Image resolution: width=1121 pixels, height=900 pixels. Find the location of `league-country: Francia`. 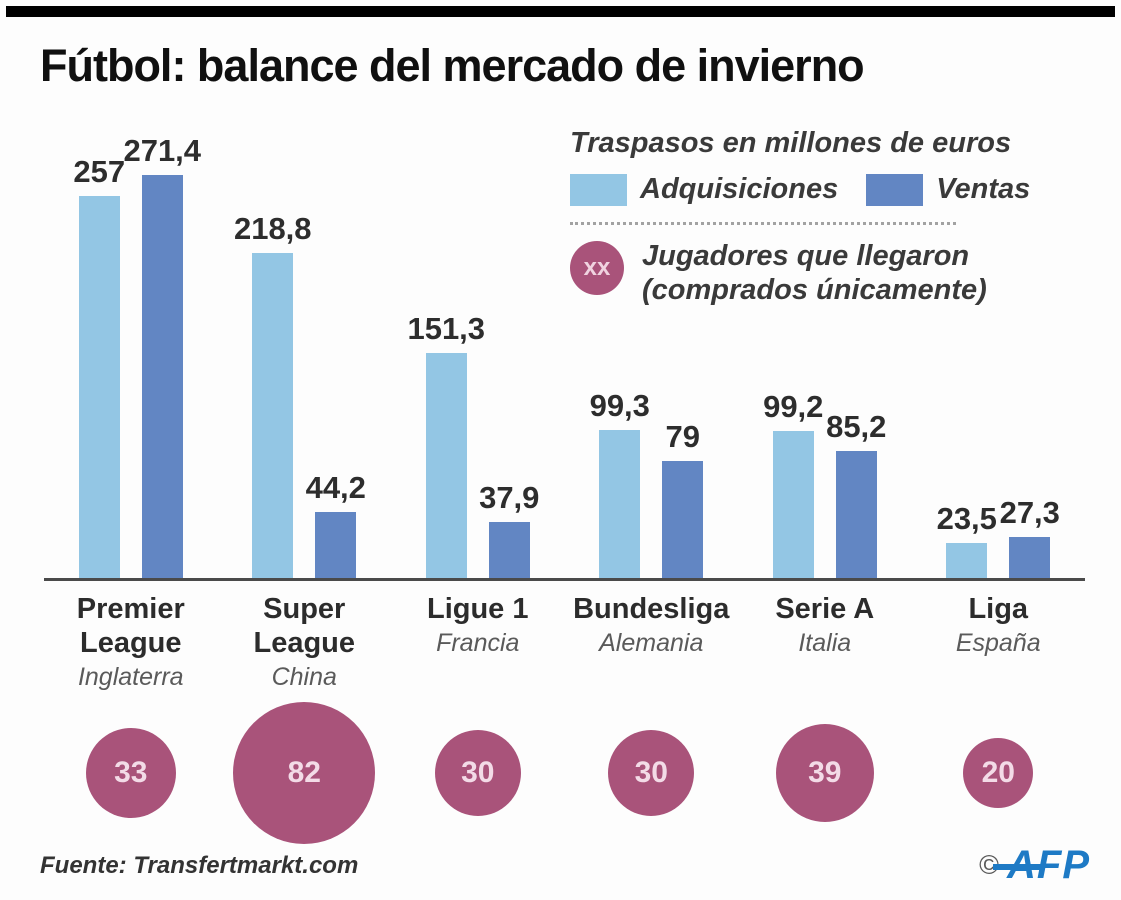

league-country: Francia is located at coordinates (478, 643).